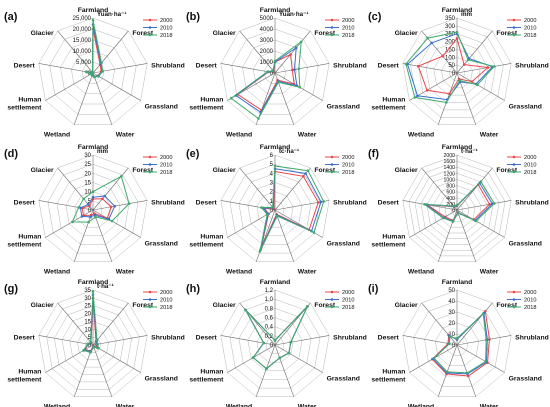 Image resolution: width=550 pixels, height=407 pixels. Describe the element at coordinates (449, 156) in the screenshot. I see `tick-label: 2000` at that location.